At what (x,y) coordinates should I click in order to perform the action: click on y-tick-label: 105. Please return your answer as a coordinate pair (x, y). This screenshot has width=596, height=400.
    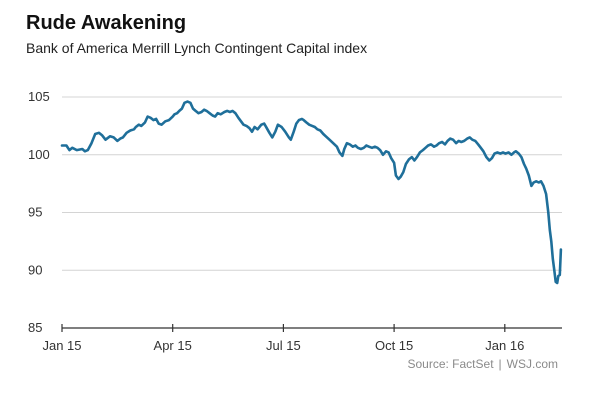
    Looking at the image, I should click on (39, 96).